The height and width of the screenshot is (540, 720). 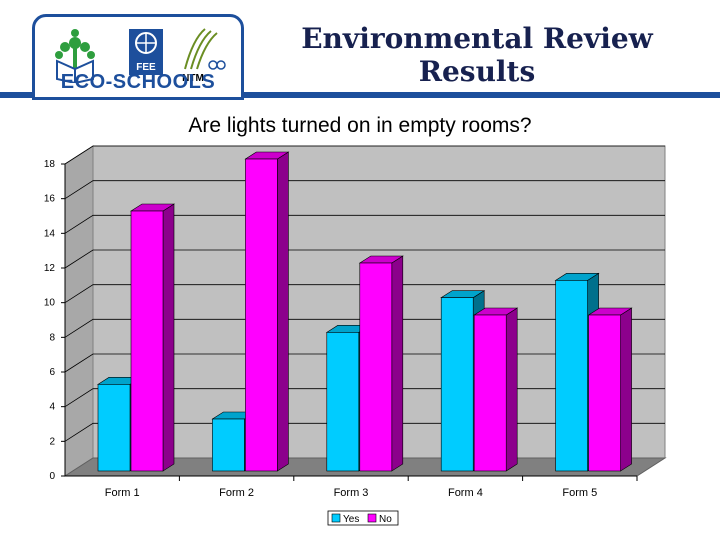 What do you see at coordinates (122, 493) in the screenshot?
I see `x-category-label: Form 1` at bounding box center [122, 493].